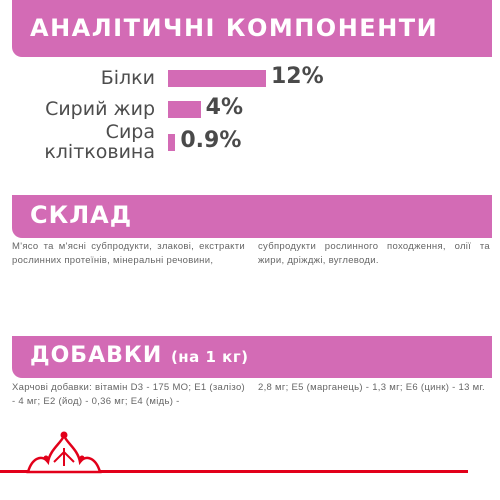  What do you see at coordinates (297, 76) in the screenshot?
I see `component-value-0: 12%` at bounding box center [297, 76].